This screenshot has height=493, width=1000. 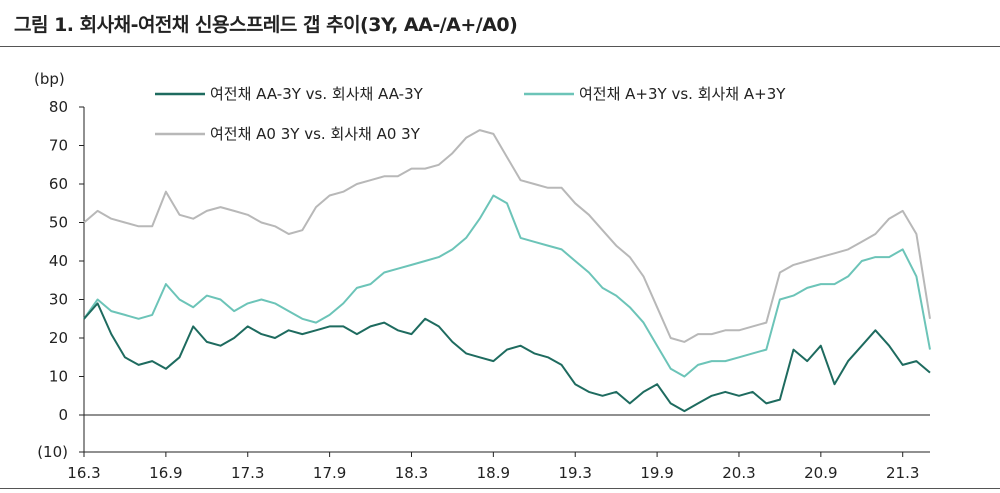 What do you see at coordinates (575, 473) in the screenshot?
I see `x-tick-label: 19.3` at bounding box center [575, 473].